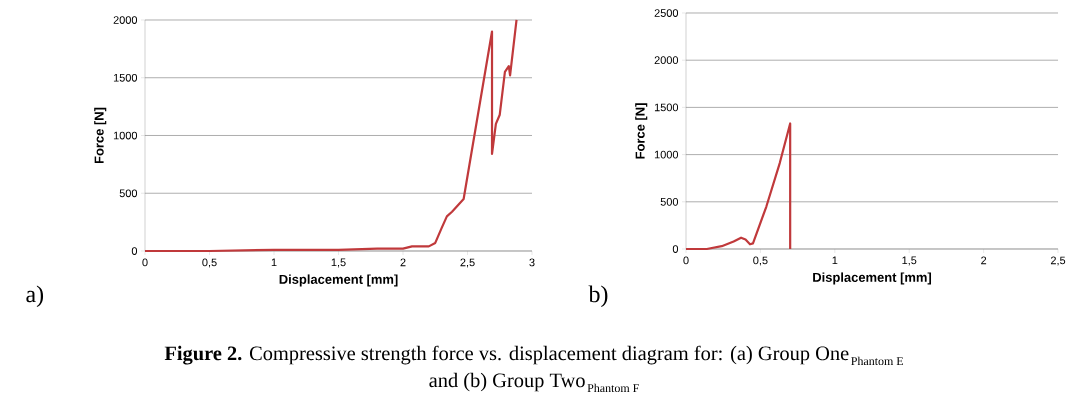  What do you see at coordinates (738, 186) in the screenshot?
I see `line-series` at bounding box center [738, 186].